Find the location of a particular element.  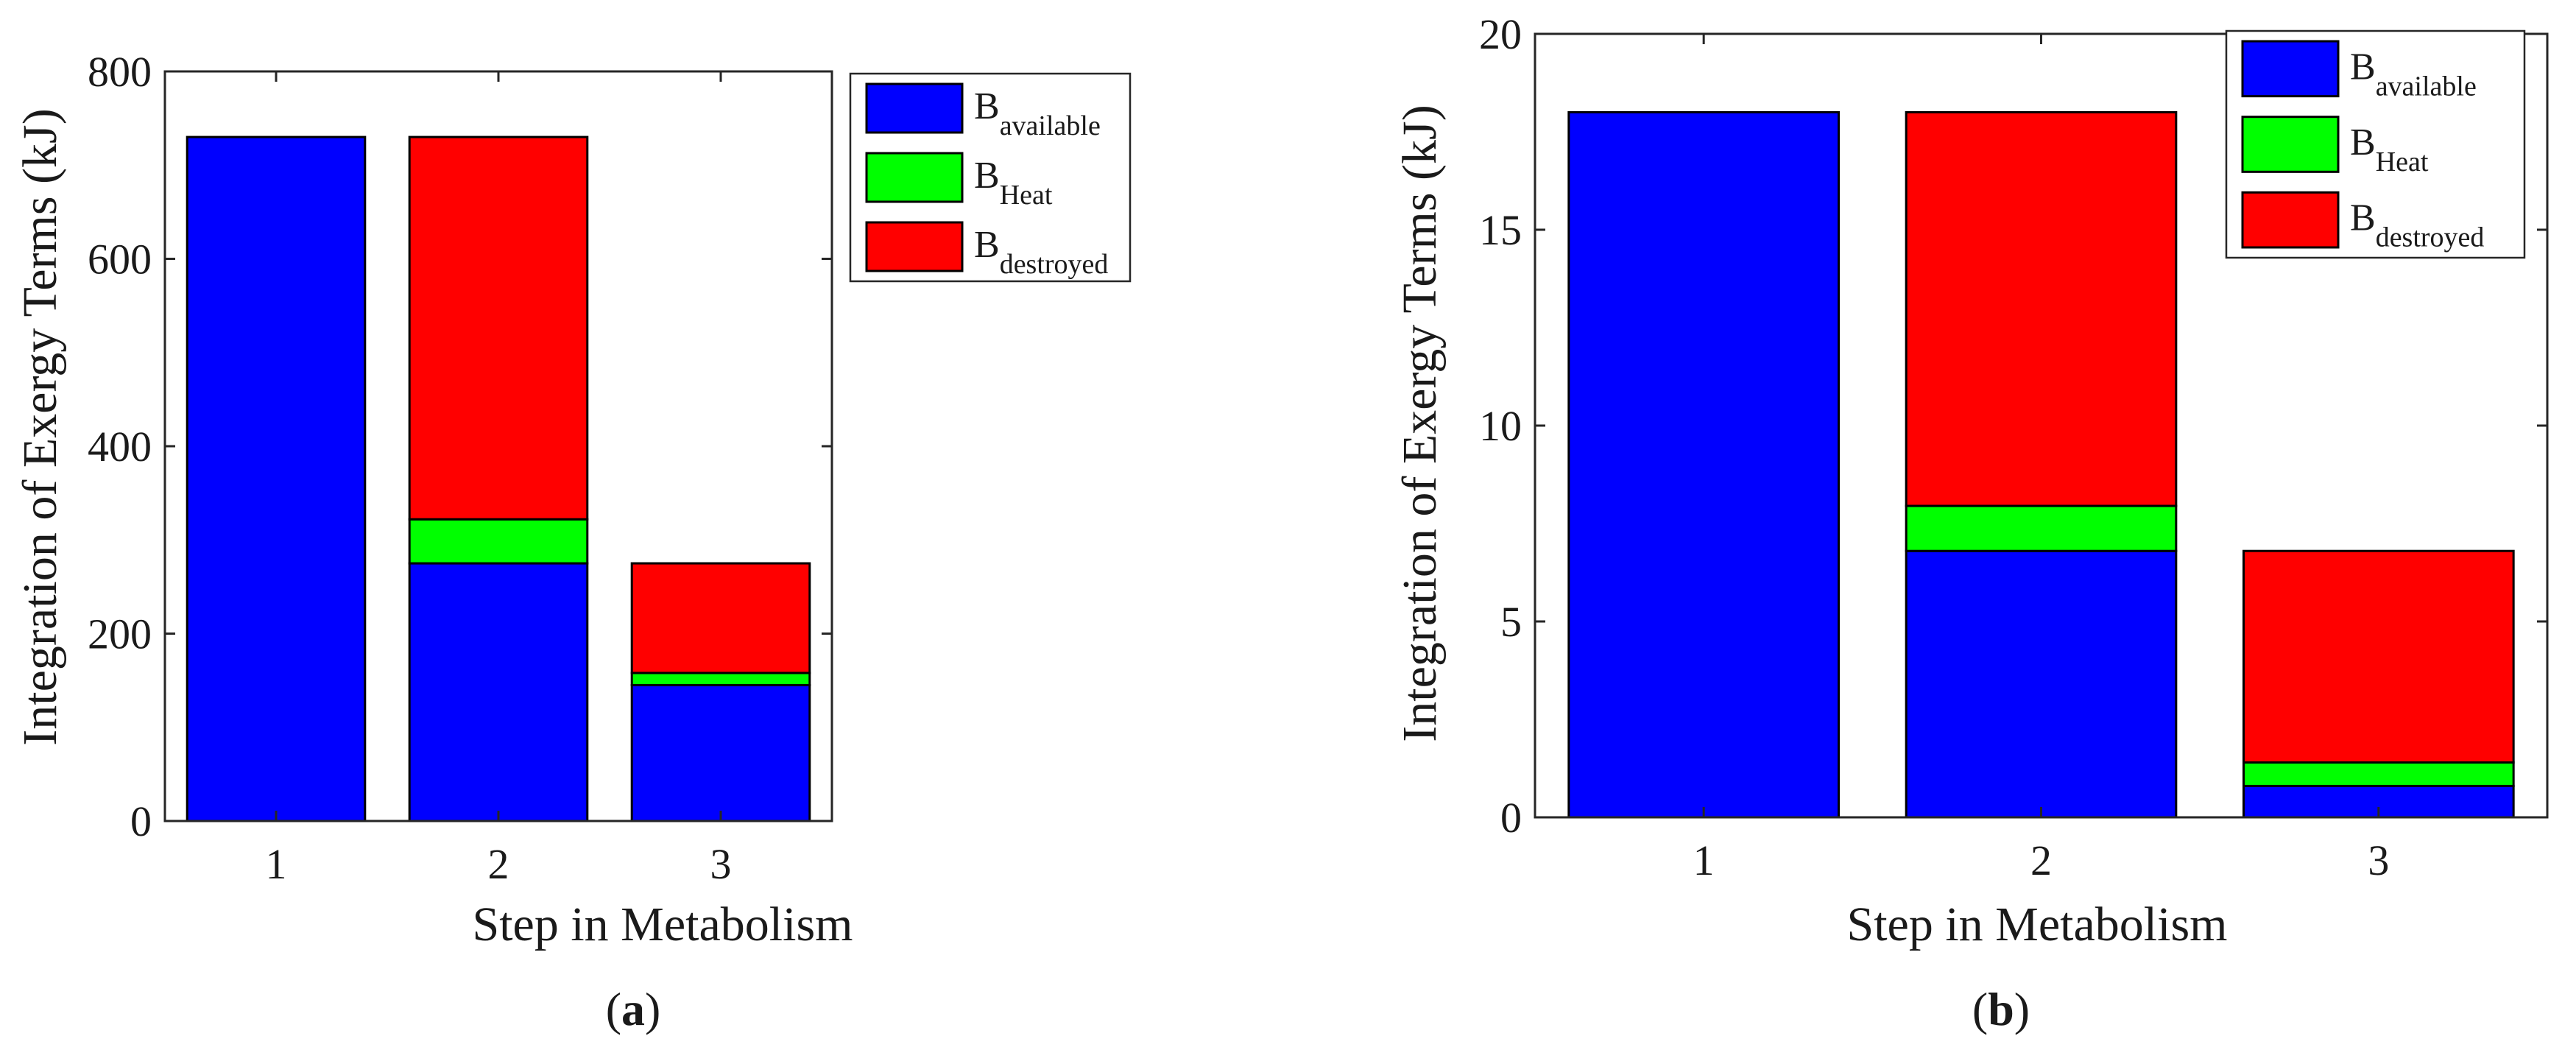

y-tick-label: 5 is located at coordinates (1511, 622).